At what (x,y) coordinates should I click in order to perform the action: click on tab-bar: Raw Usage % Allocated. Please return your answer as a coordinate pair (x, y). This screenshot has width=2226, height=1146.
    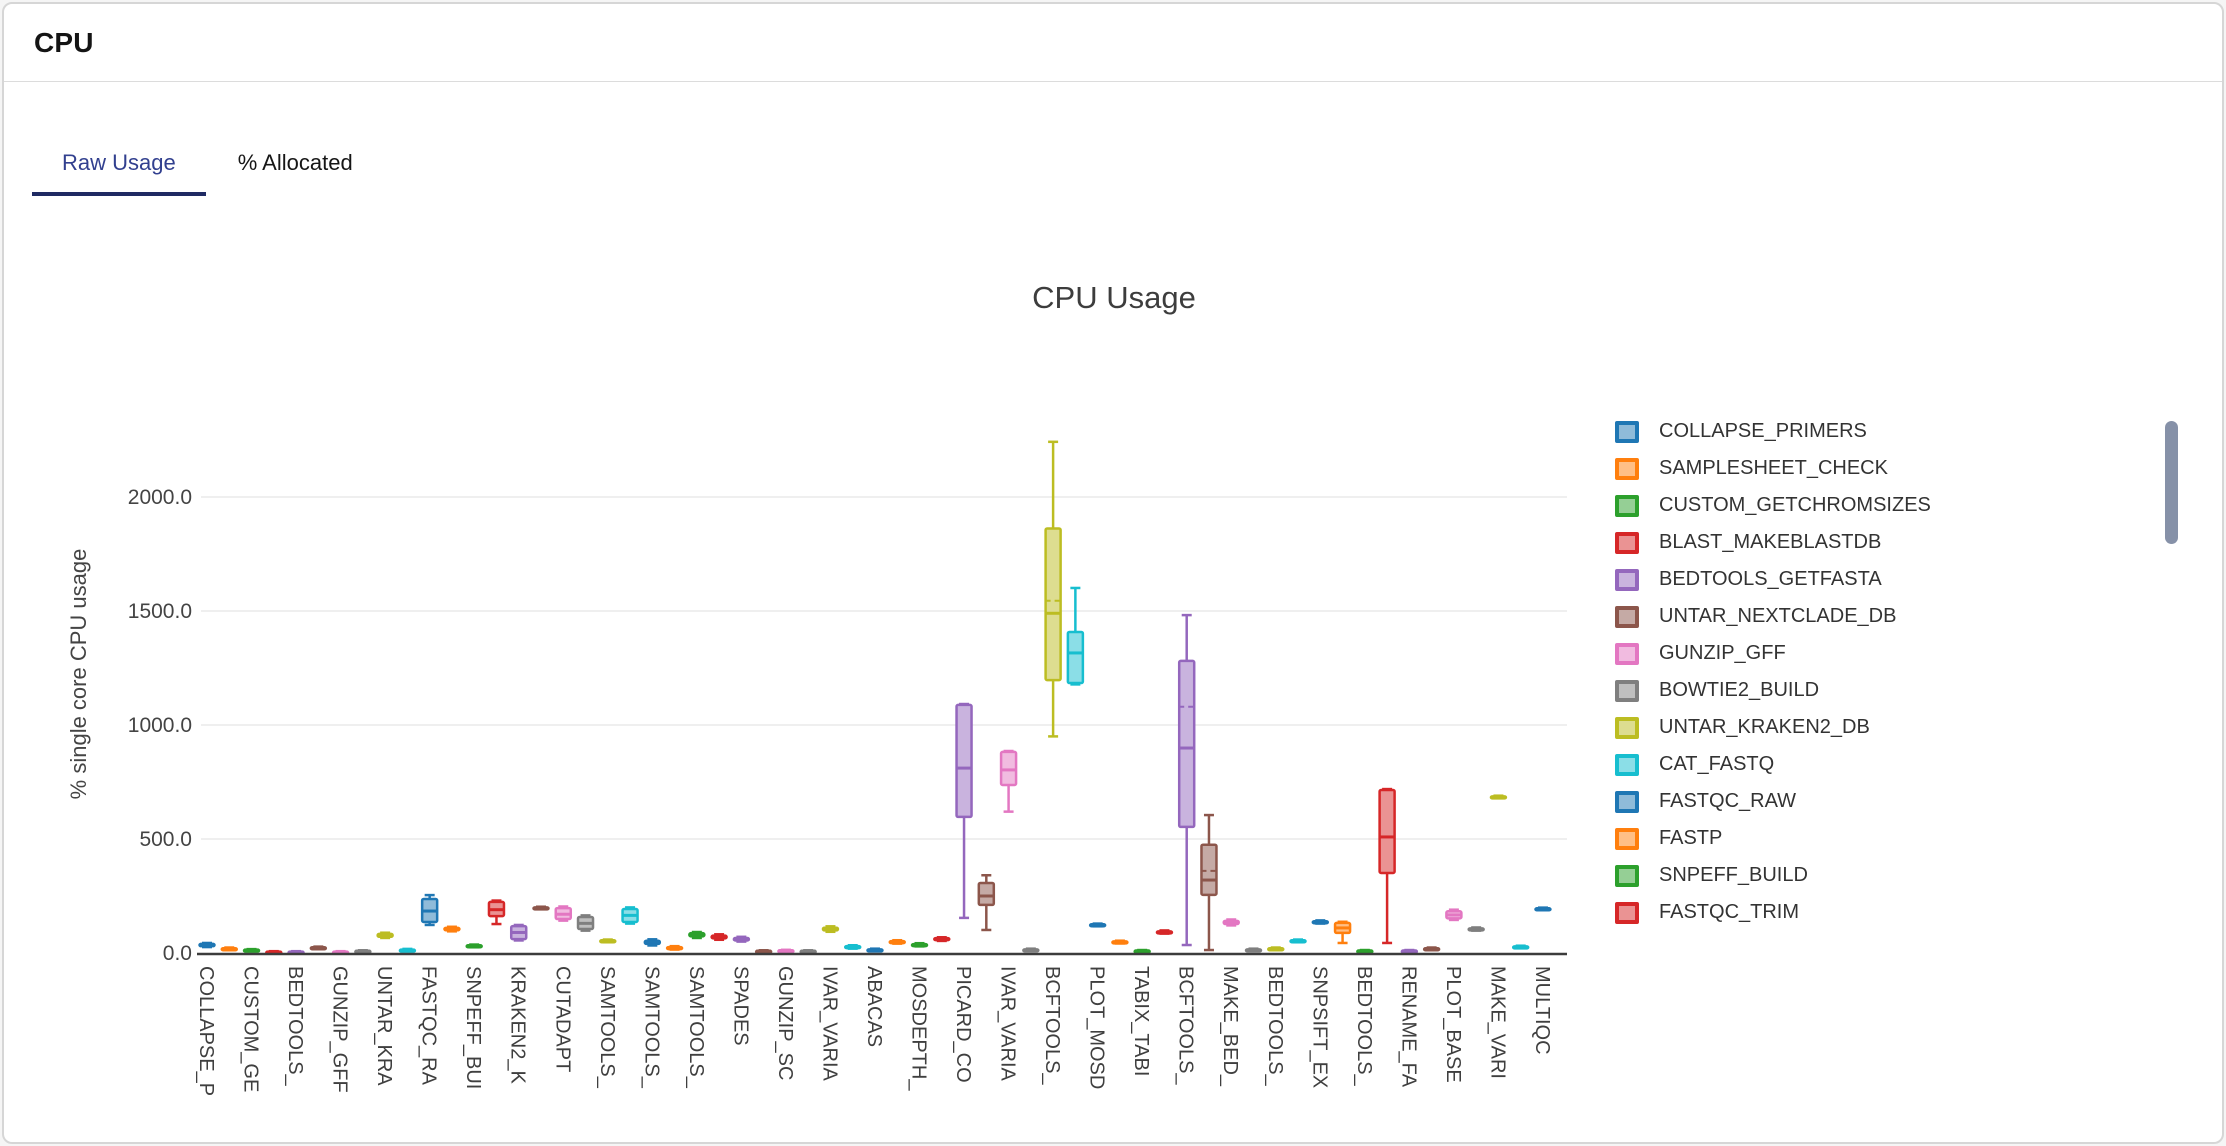
    Looking at the image, I should click on (1127, 168).